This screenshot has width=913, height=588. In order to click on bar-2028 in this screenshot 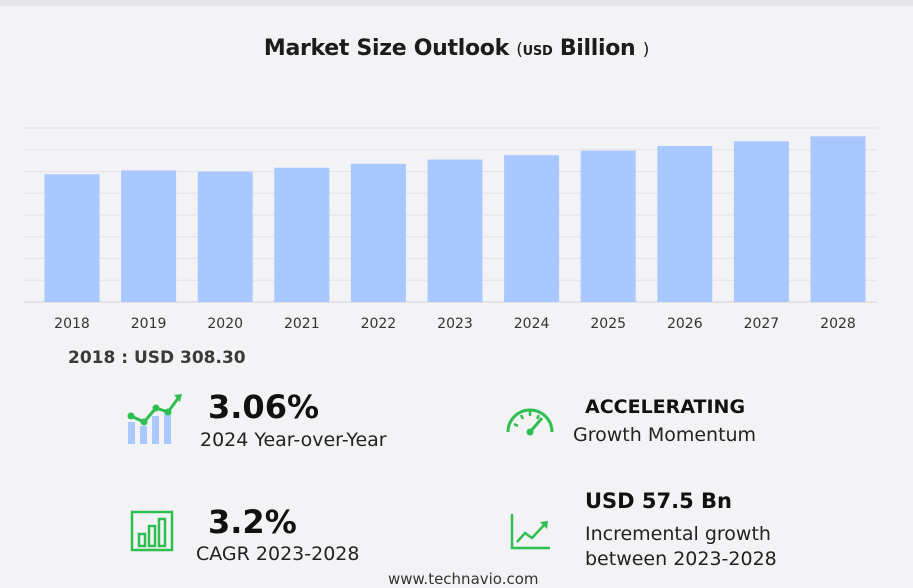, I will do `click(838, 219)`.